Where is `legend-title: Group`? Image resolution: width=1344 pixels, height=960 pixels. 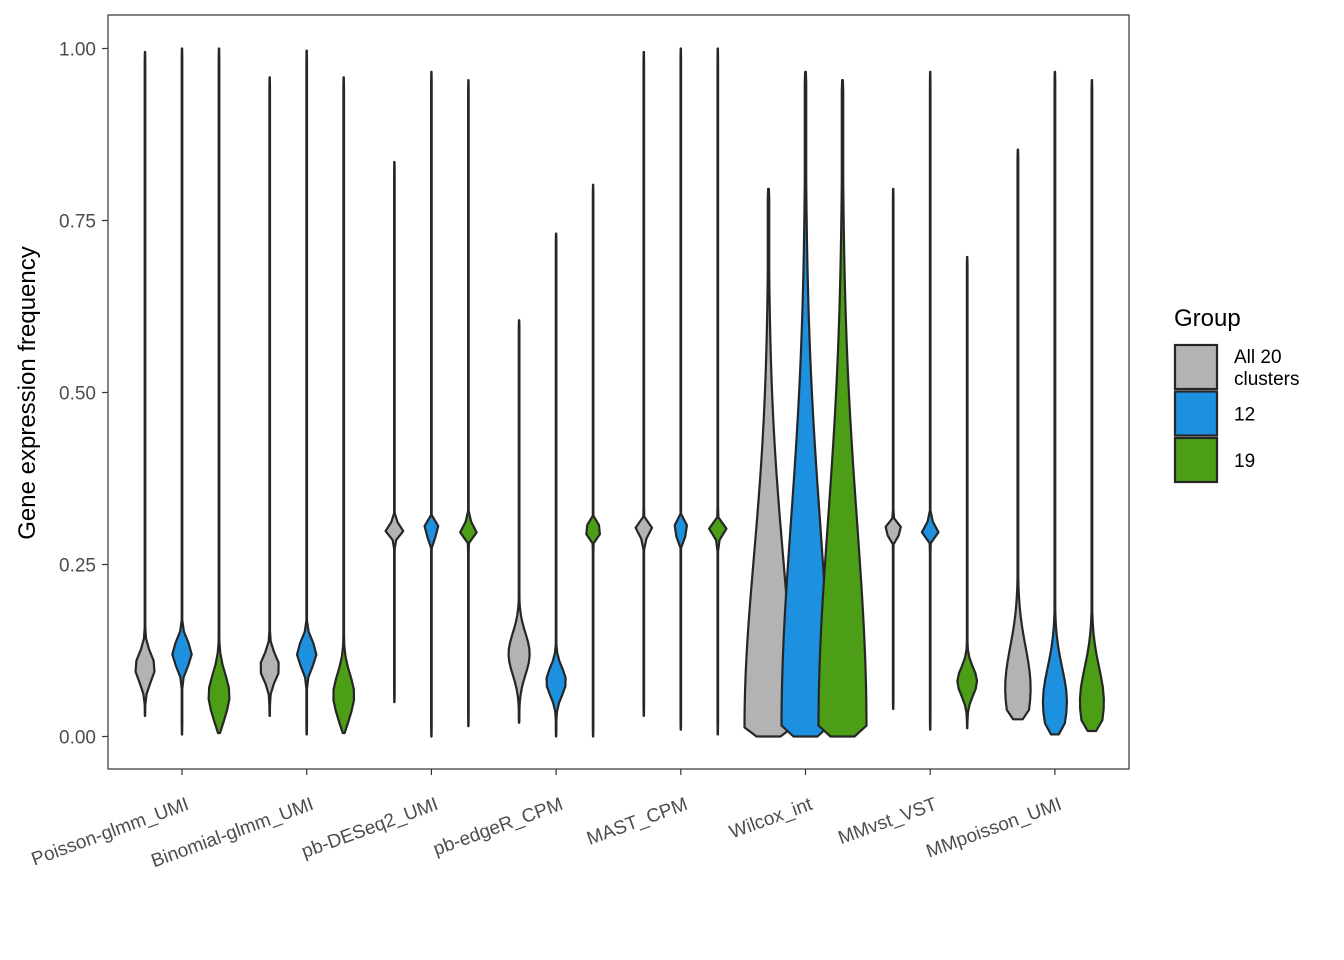 legend-title: Group is located at coordinates (1207, 318).